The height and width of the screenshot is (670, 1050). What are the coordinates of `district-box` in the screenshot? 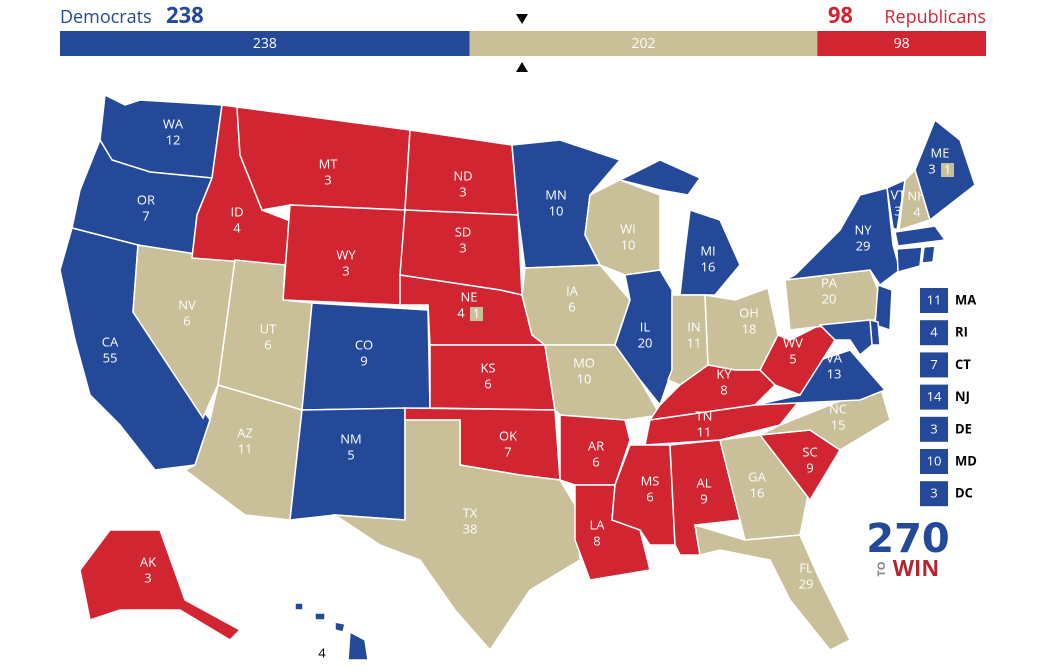 It's located at (947, 170).